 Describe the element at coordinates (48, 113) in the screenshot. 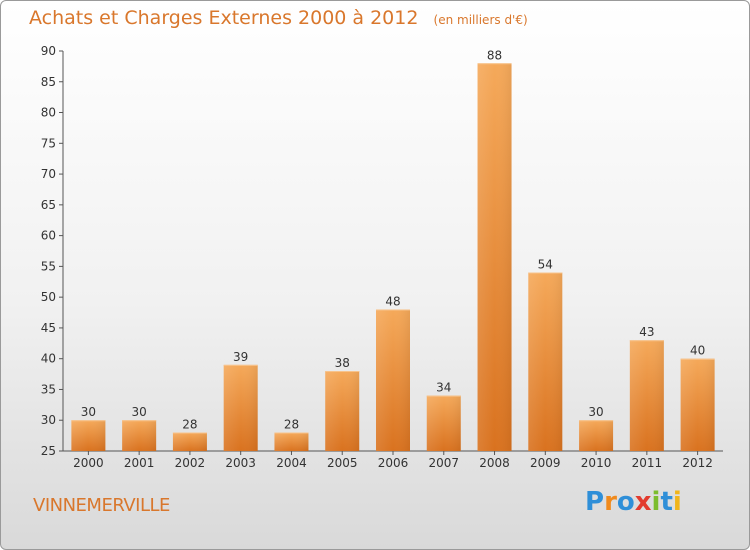

I see `y-tick-label: 80` at that location.